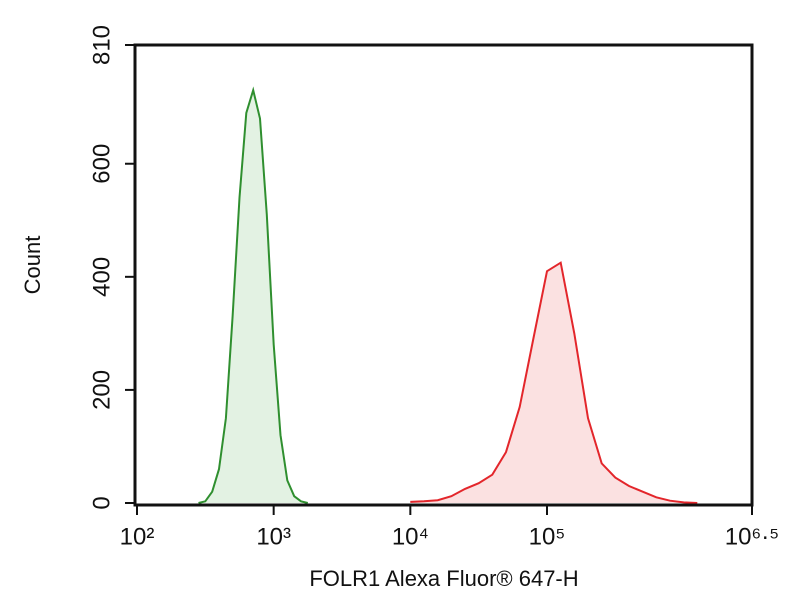 The image size is (804, 600). What do you see at coordinates (101, 277) in the screenshot?
I see `y-tick-label: 400` at bounding box center [101, 277].